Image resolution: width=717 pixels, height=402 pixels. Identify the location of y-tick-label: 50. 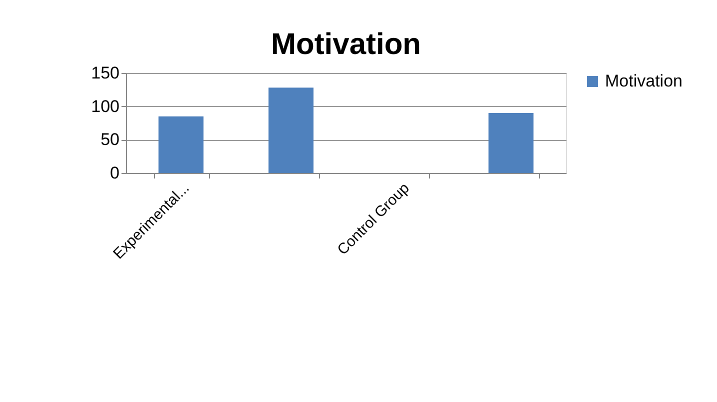
(110, 140).